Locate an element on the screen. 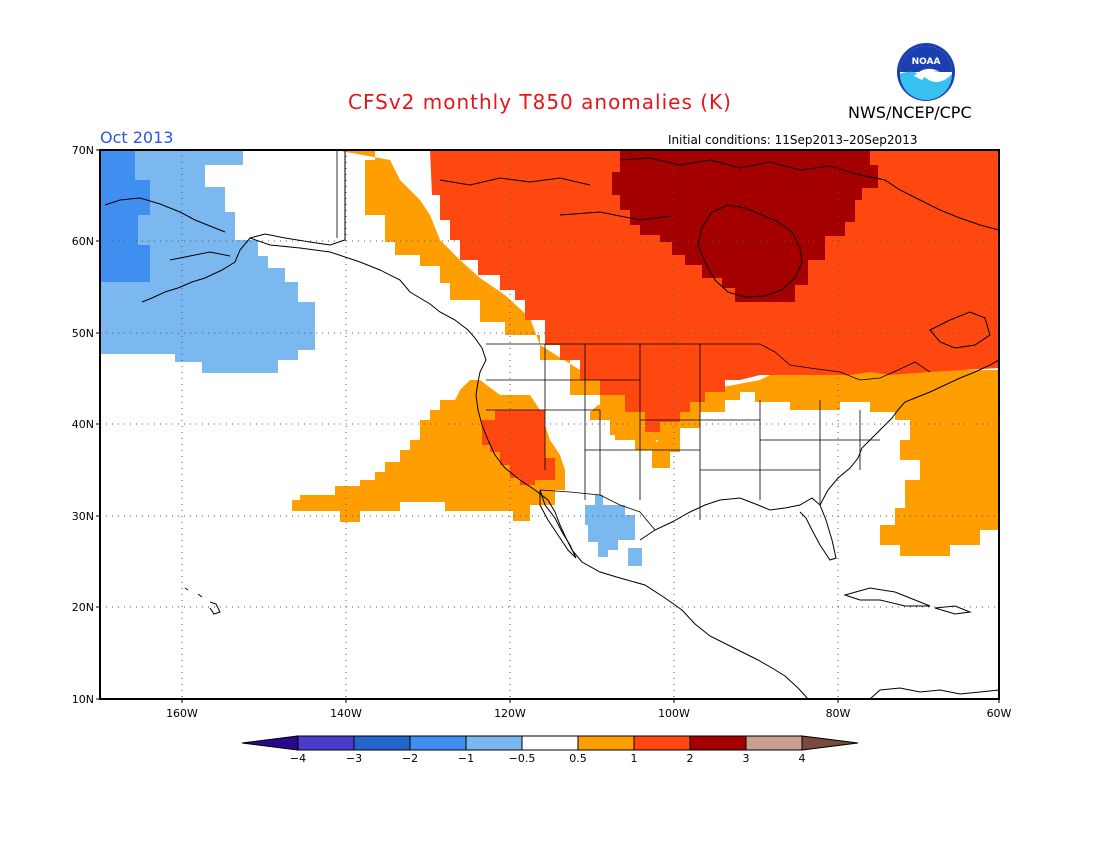 The height and width of the screenshot is (850, 1100). lat-label-70: 70N is located at coordinates (83, 150).